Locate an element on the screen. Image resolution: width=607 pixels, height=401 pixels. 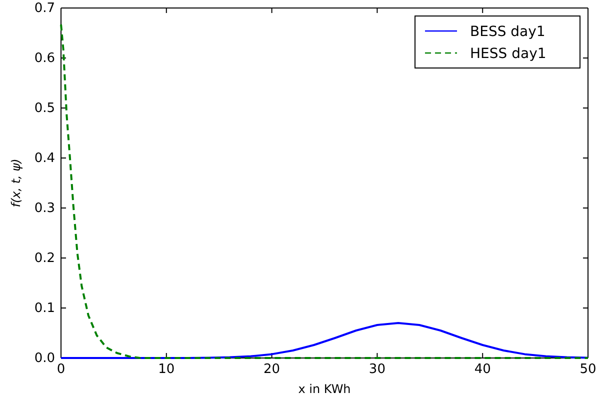
y-tick-label: 0.3 is located at coordinates (44, 208).